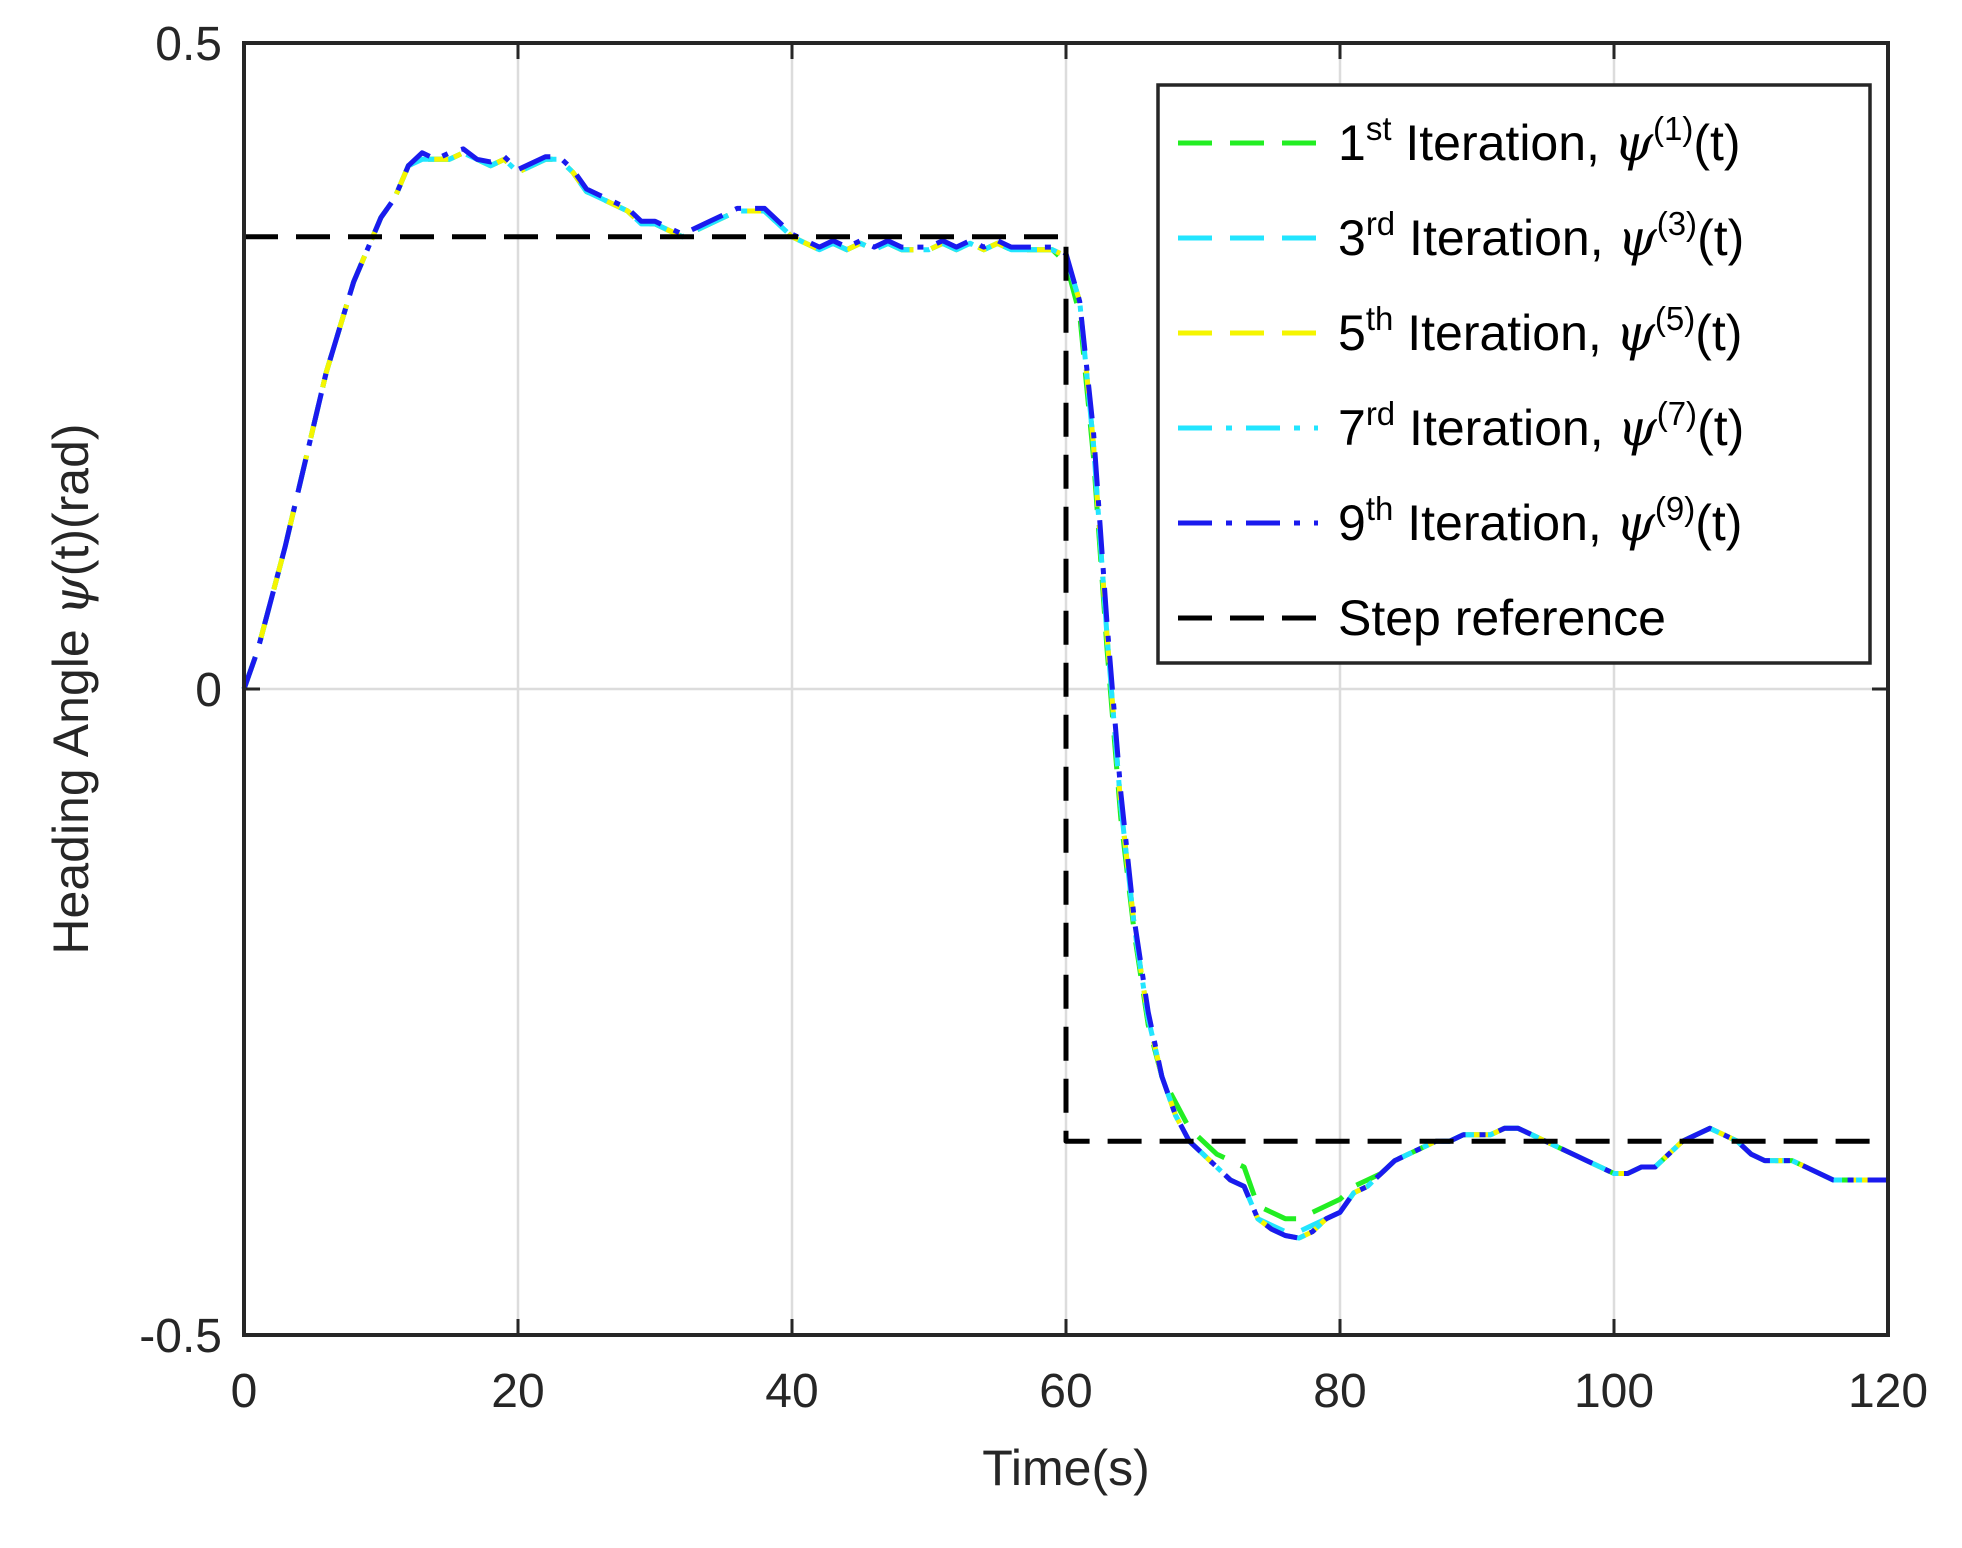 The image size is (1962, 1548). I want to click on y-axis-label-symbol: ψ, so click(71, 595).